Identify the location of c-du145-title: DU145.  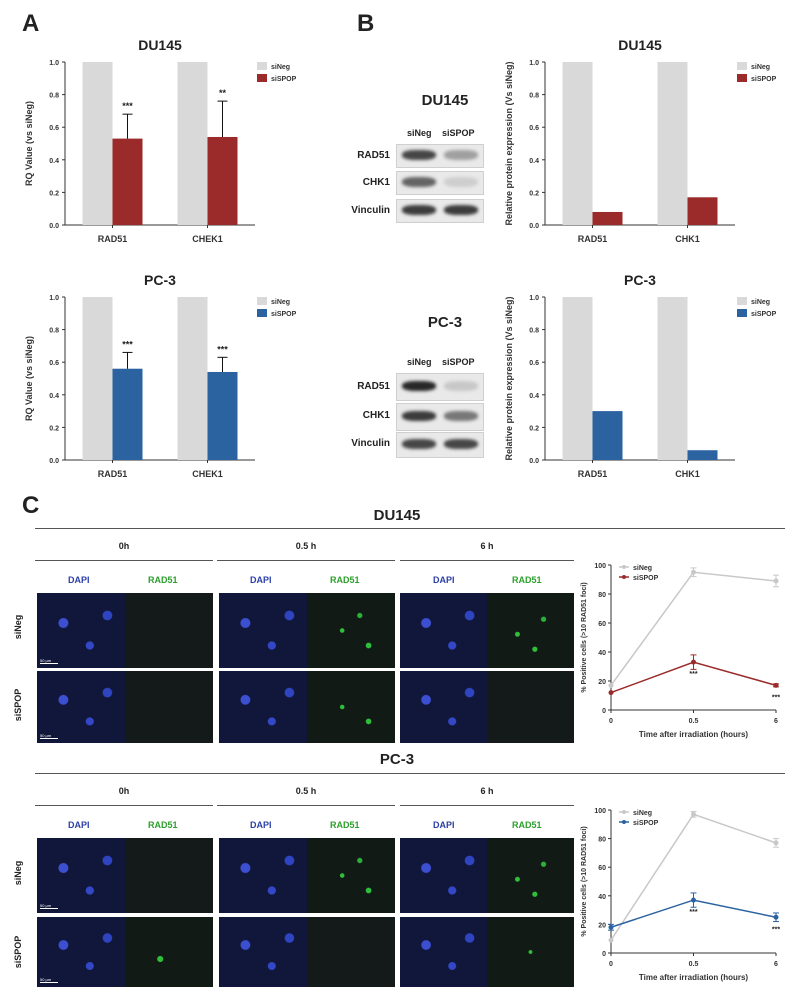
(397, 515).